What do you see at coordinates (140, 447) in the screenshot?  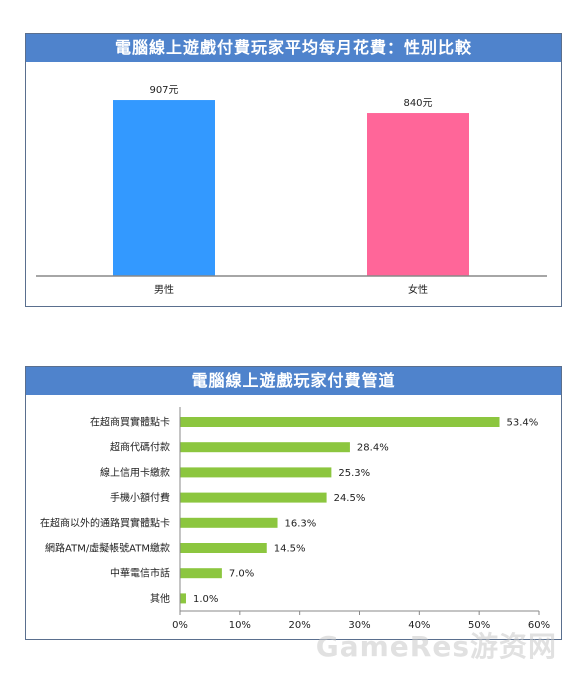 I see `category-label: 超商代碼付款` at bounding box center [140, 447].